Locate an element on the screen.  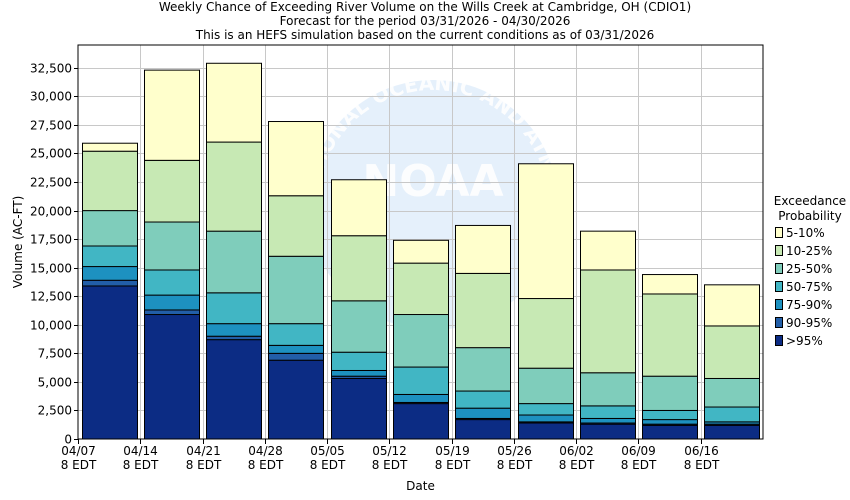
y-tick-label: 0 is located at coordinates (68, 440).